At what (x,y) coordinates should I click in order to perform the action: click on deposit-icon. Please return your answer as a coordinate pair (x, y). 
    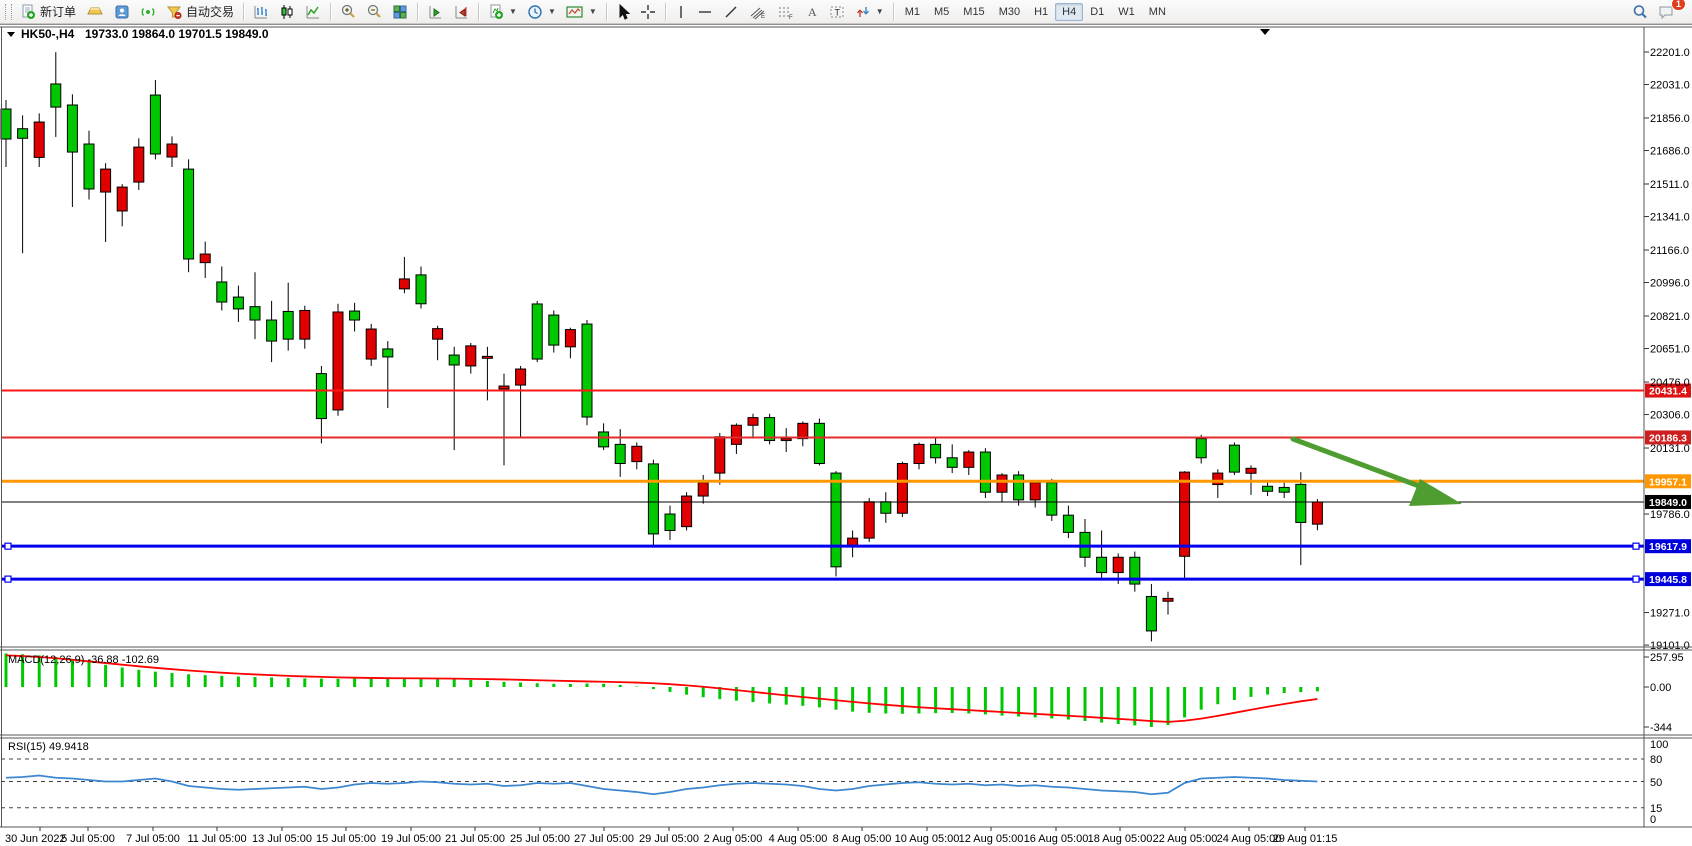
    Looking at the image, I should click on (95, 12).